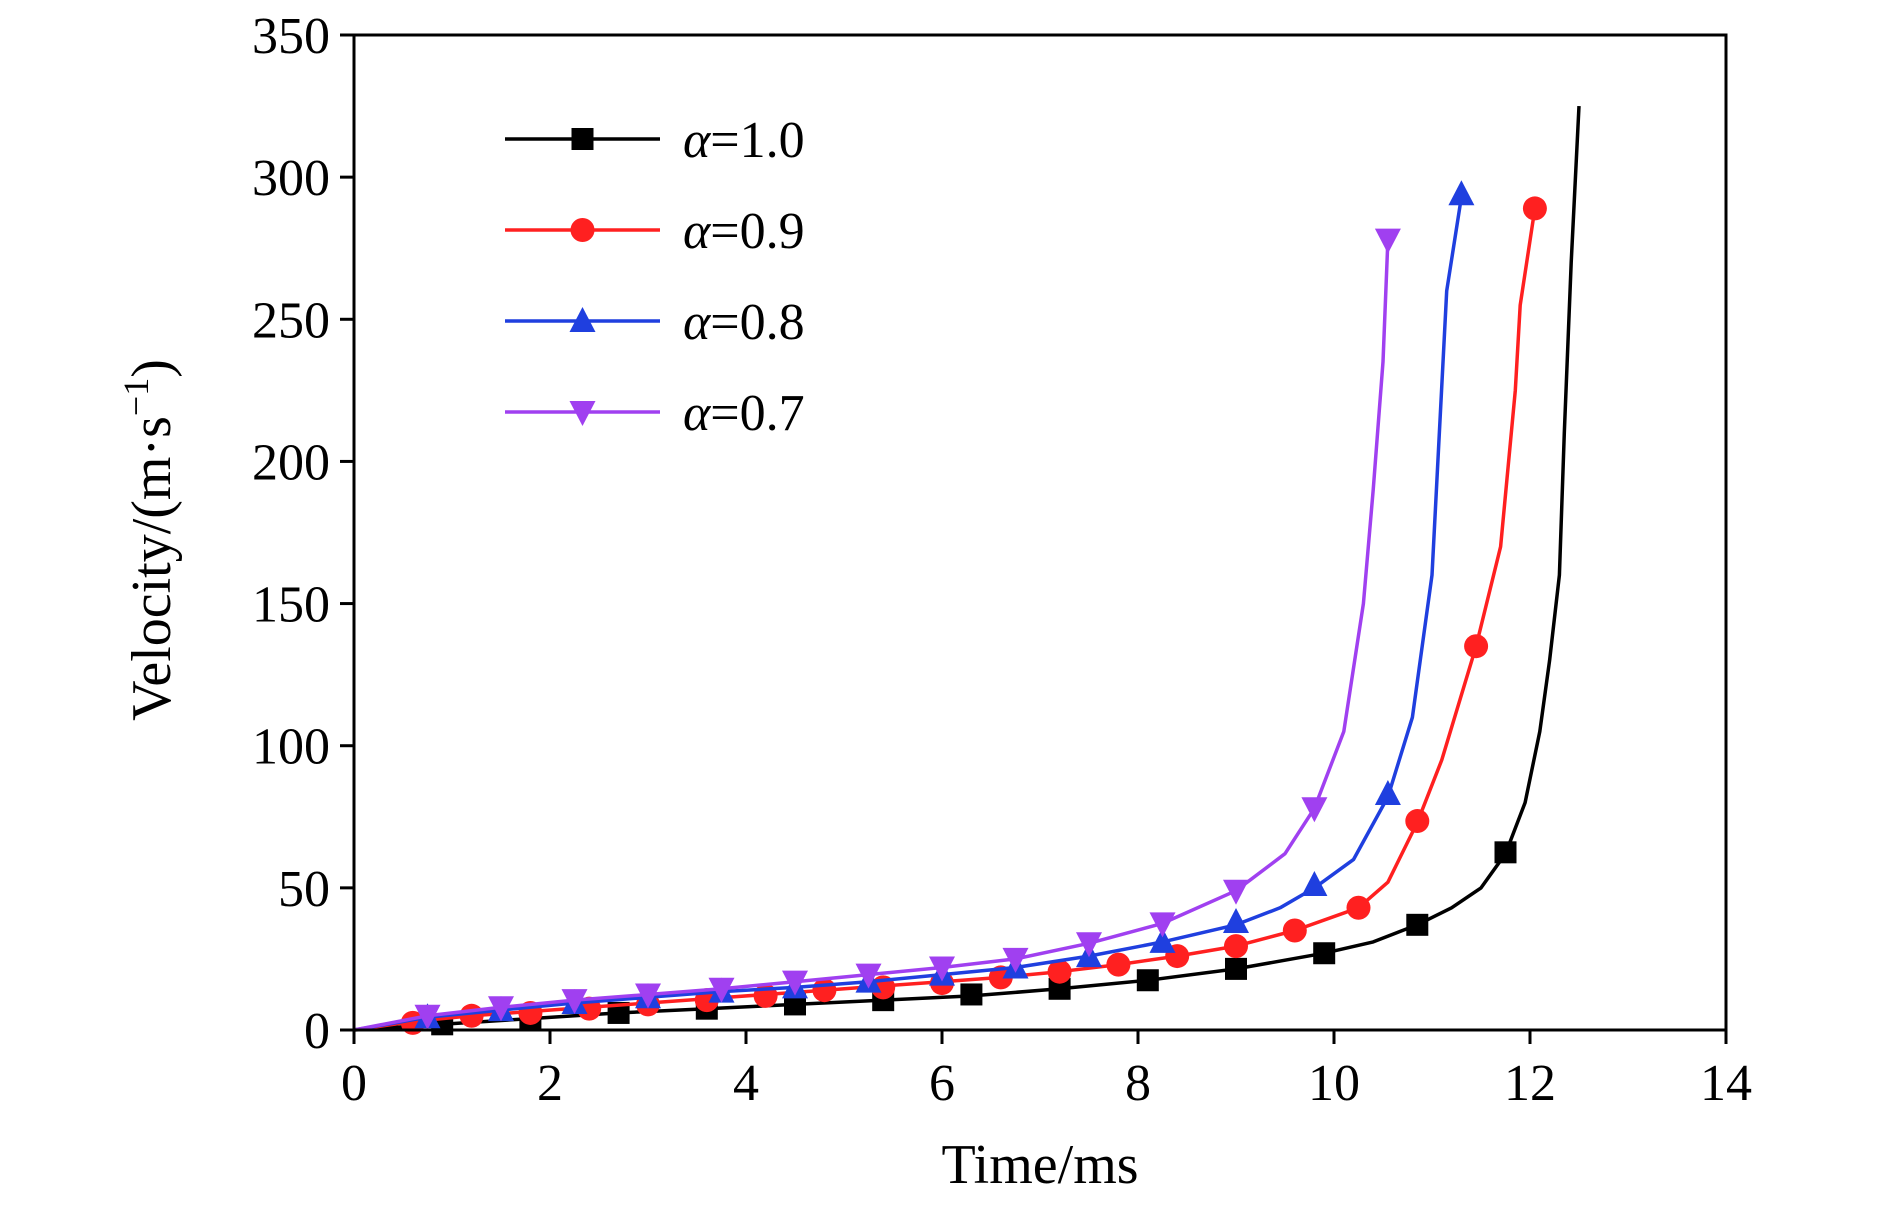  I want to click on legend-value: =0.8, so click(757, 322).